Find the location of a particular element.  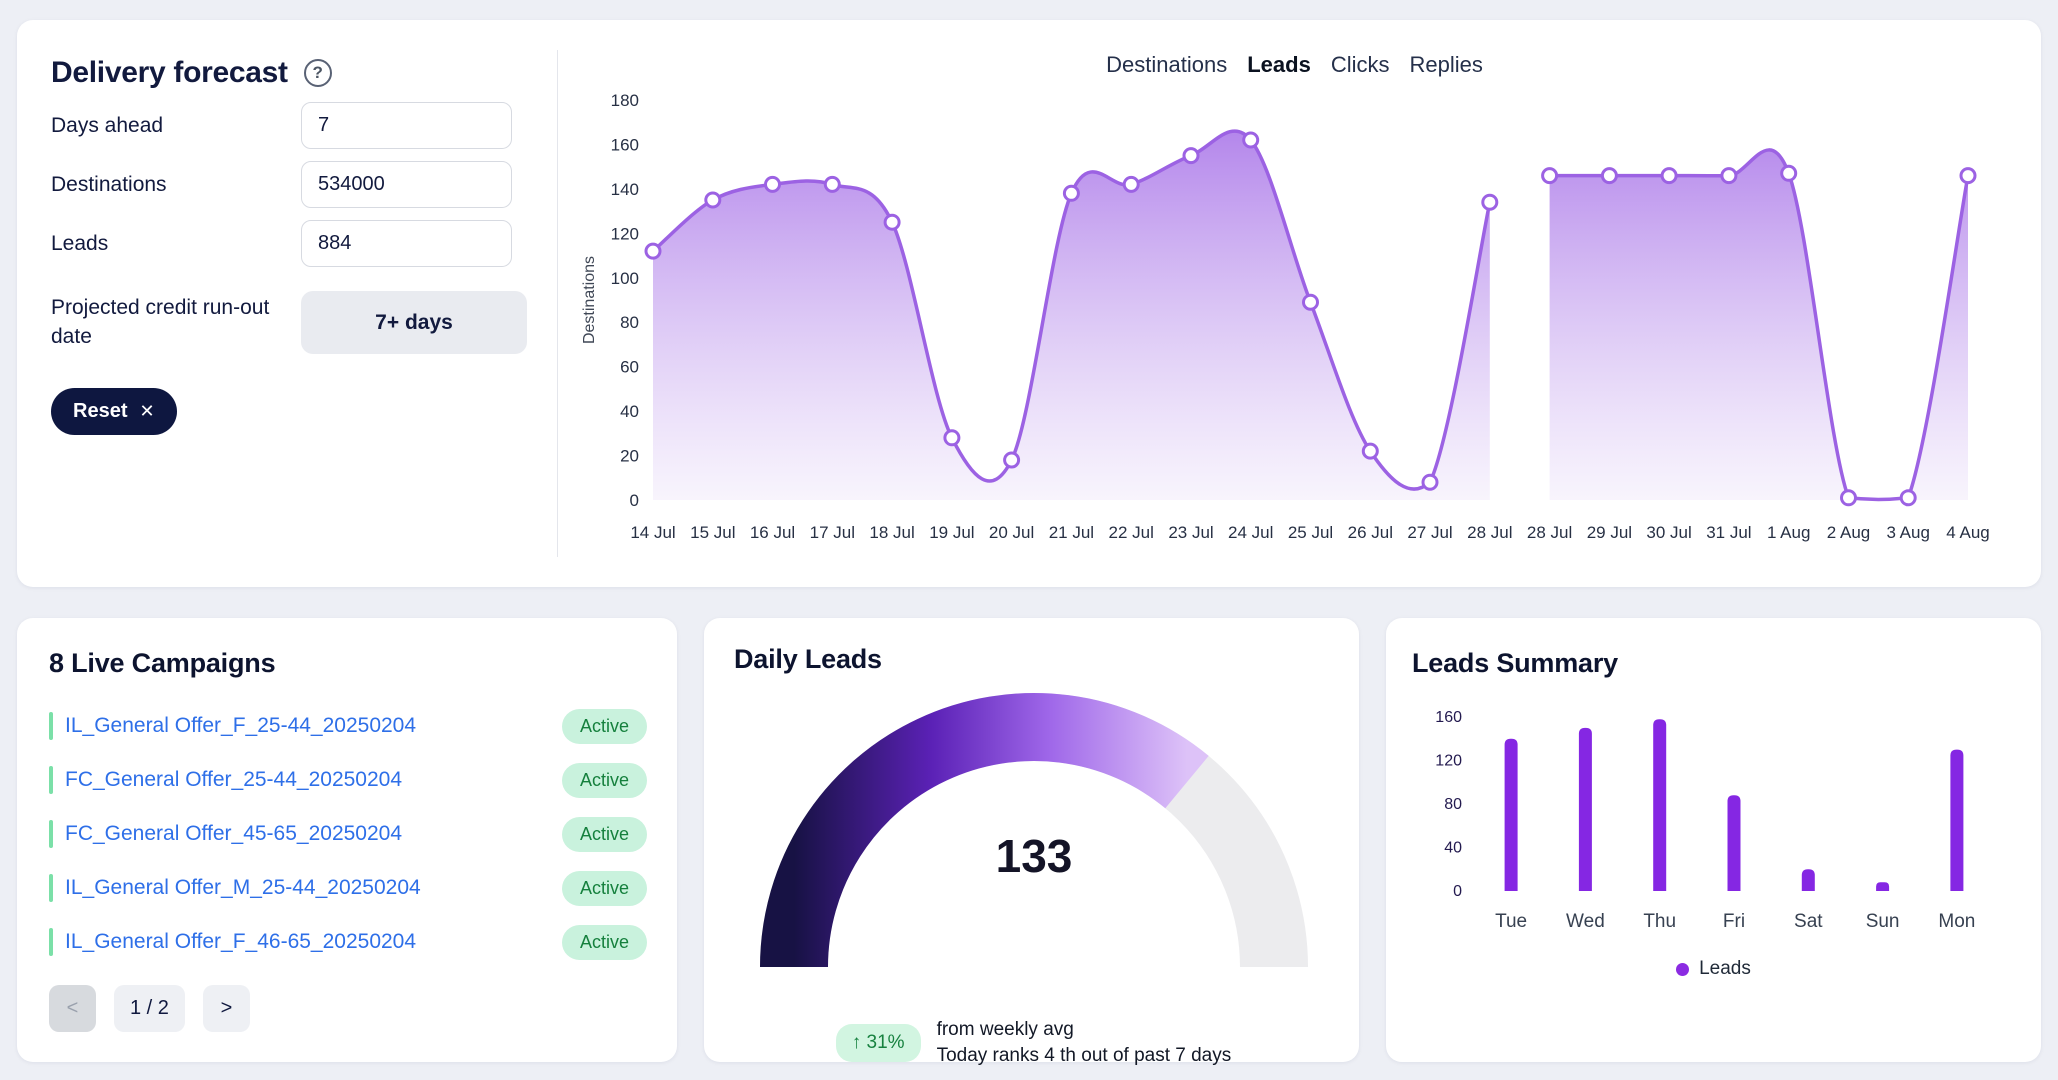

campaign-row: IL_General Offer_F_46-65_20250204 Active is located at coordinates (348, 942).